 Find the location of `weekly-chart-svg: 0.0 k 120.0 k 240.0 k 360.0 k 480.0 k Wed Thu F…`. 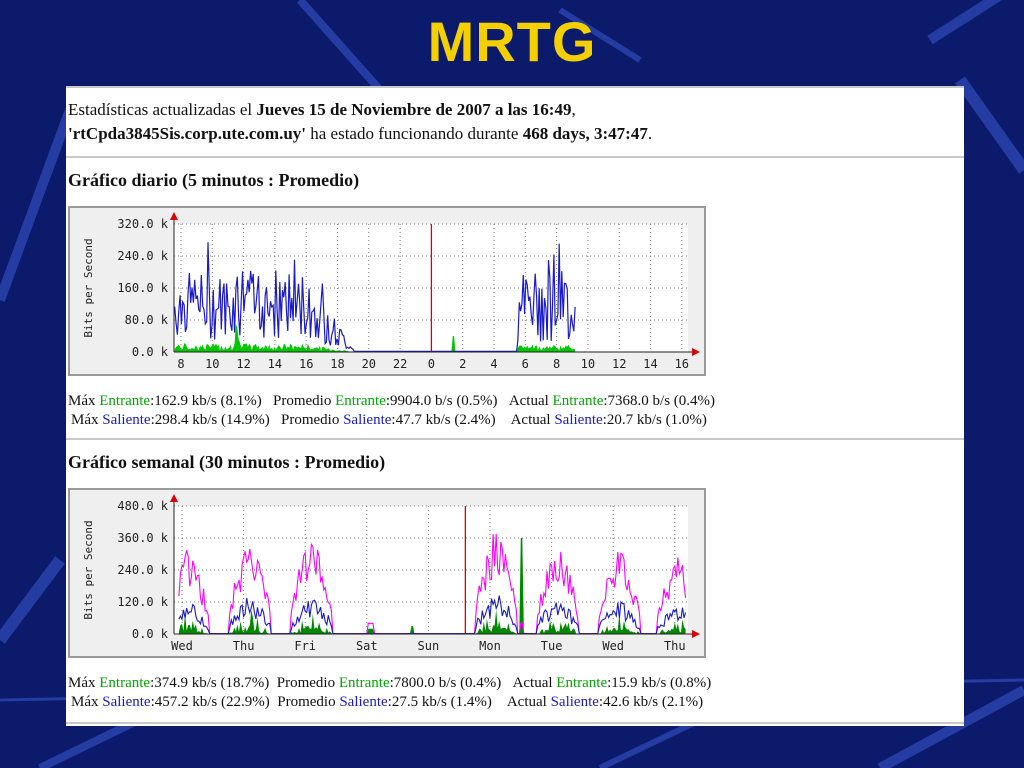

weekly-chart-svg: 0.0 k 120.0 k 240.0 k 360.0 k 480.0 k Wed Thu F… is located at coordinates (391, 573).